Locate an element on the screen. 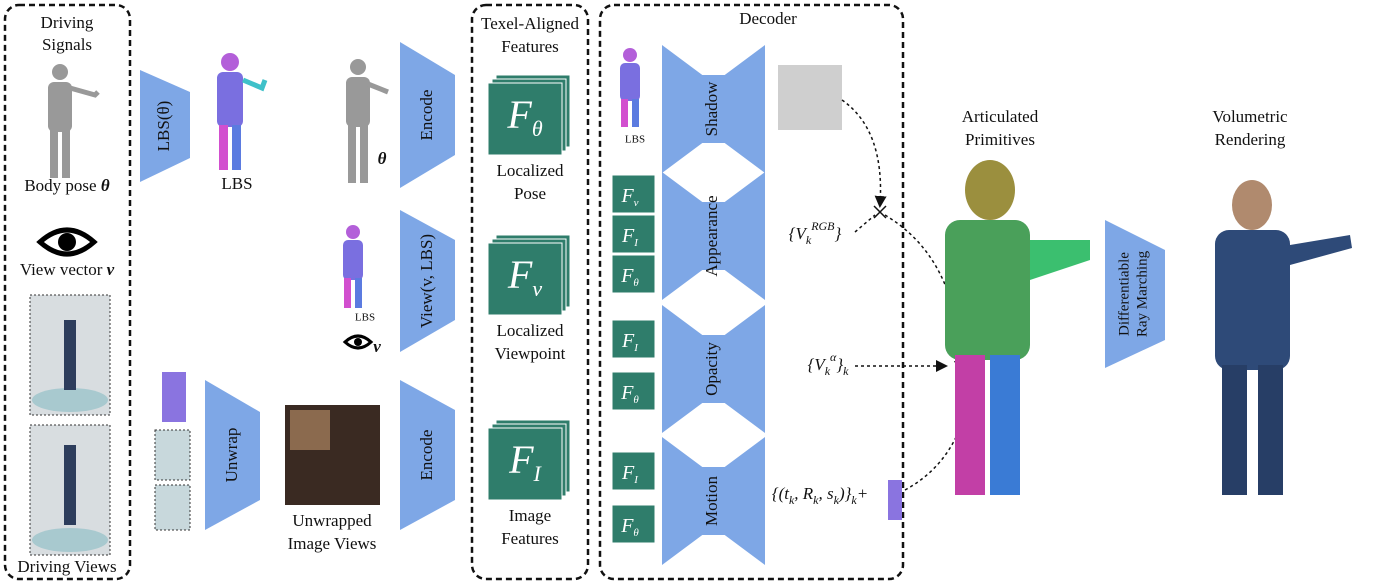 The image size is (1374, 586). output-part: , s is located at coordinates (827, 493).